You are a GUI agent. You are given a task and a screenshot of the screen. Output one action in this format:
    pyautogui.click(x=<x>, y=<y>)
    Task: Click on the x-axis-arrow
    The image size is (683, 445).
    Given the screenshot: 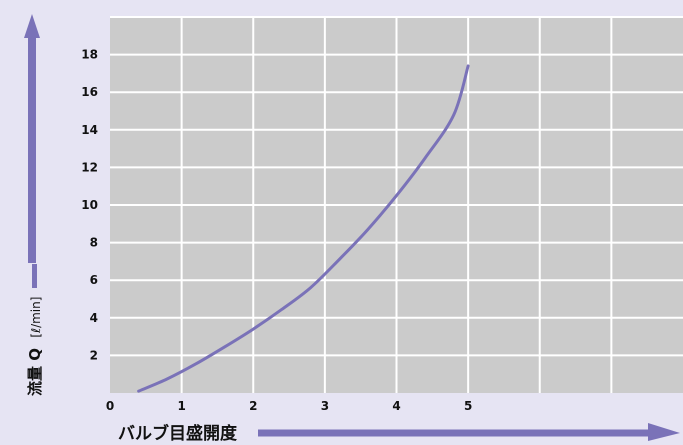 What is the action you would take?
    pyautogui.click(x=469, y=432)
    